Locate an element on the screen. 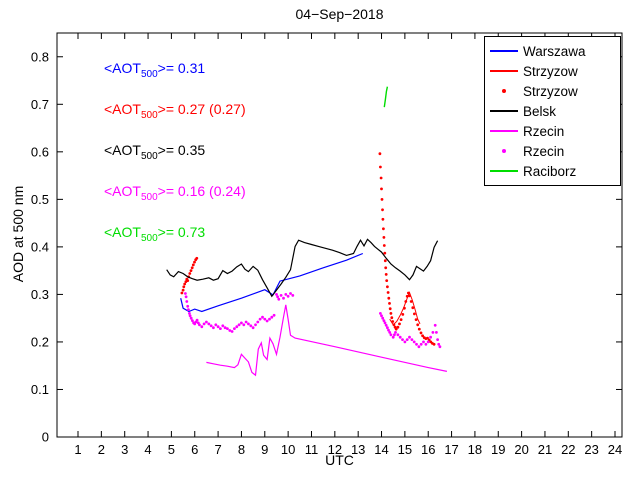  x-tick-label: 18 is located at coordinates (475, 449).